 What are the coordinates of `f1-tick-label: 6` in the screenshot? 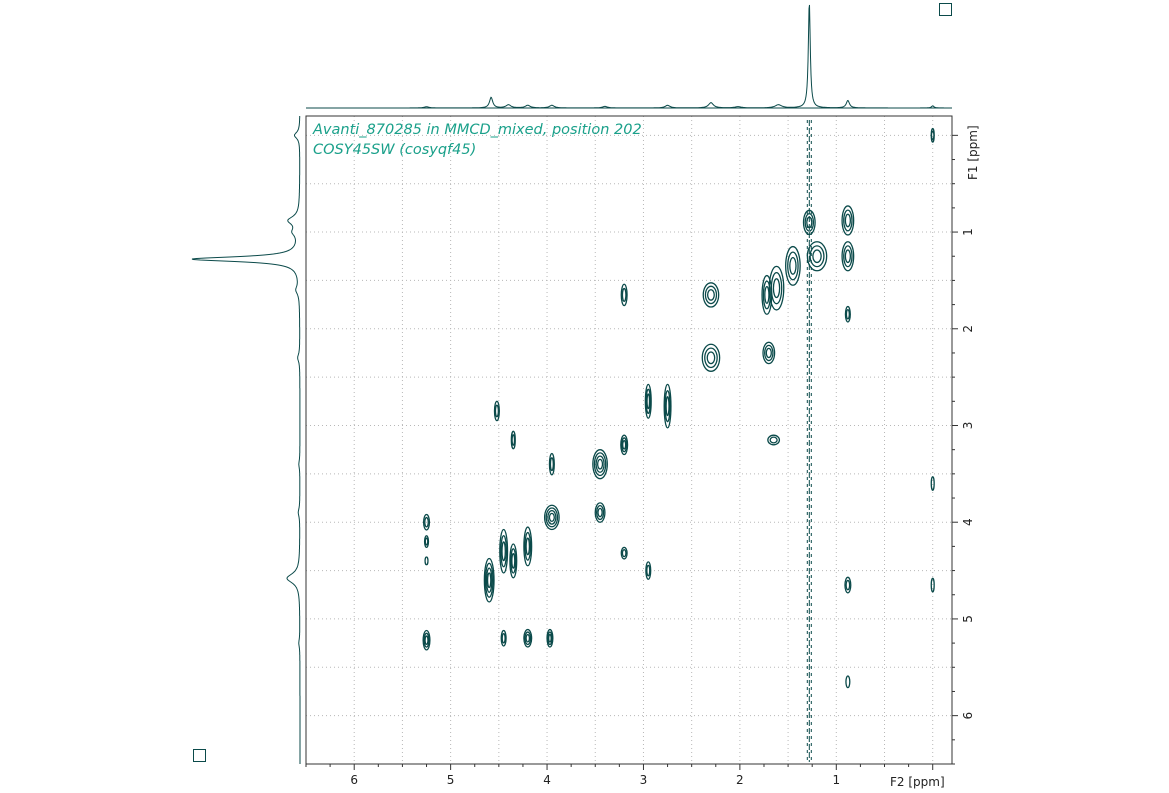 It's located at (968, 716).